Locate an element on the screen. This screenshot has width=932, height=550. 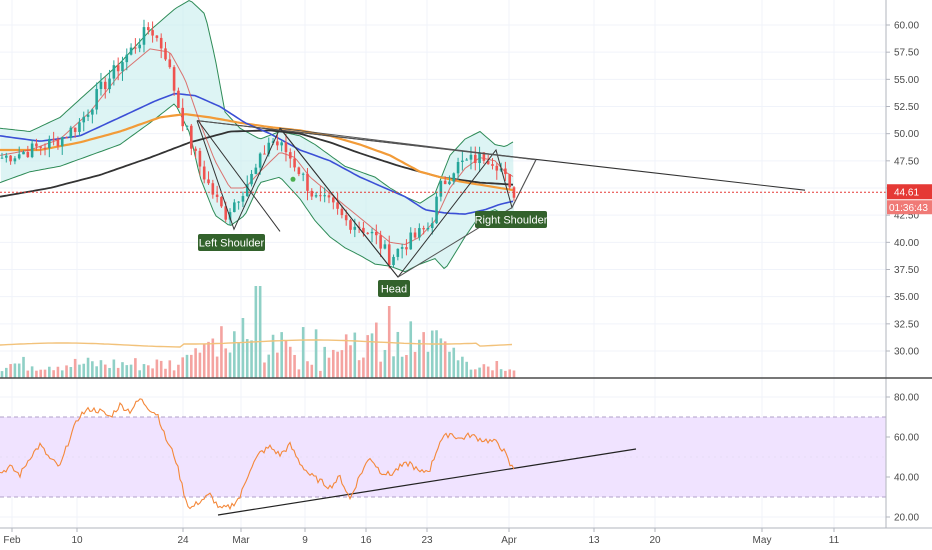
ma-orange is located at coordinates (257, 152).